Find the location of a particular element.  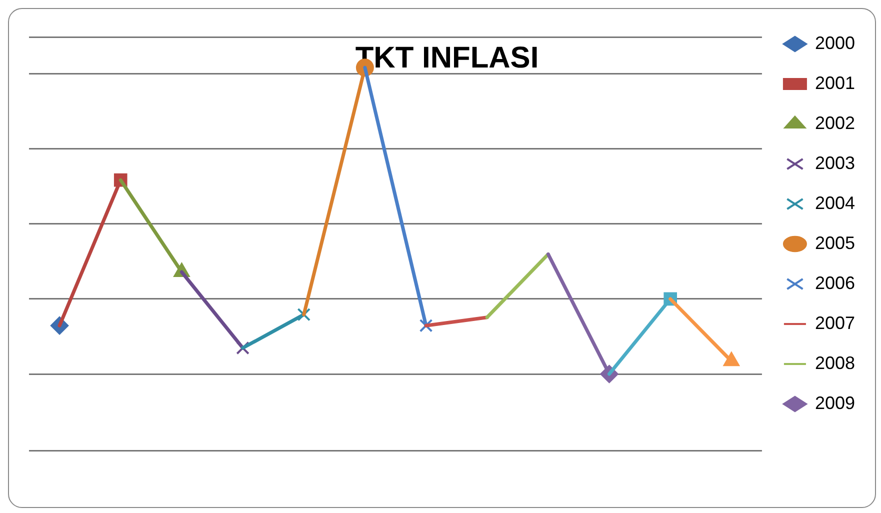

legend-label: 2003 is located at coordinates (835, 162).